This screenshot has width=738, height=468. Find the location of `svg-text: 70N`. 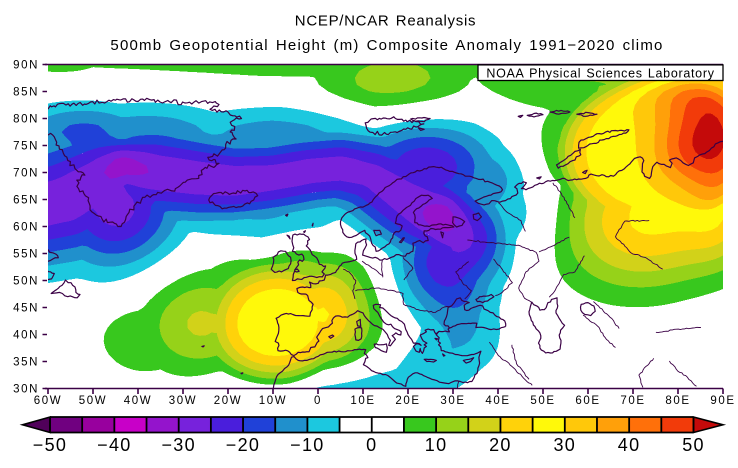

svg-text: 70N is located at coordinates (26, 174).